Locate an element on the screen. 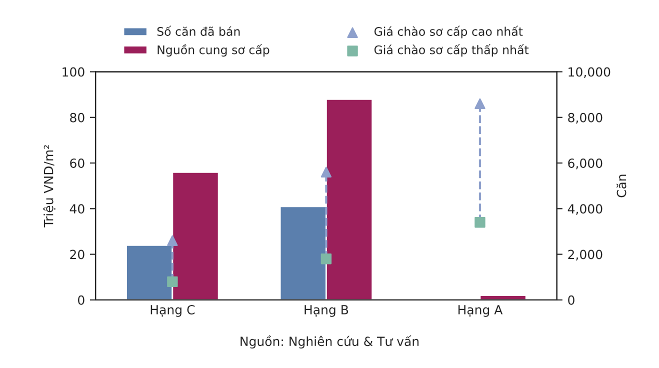 Image resolution: width=659 pixels, height=368 pixels. y2-tick-label: 4,000 is located at coordinates (585, 209).